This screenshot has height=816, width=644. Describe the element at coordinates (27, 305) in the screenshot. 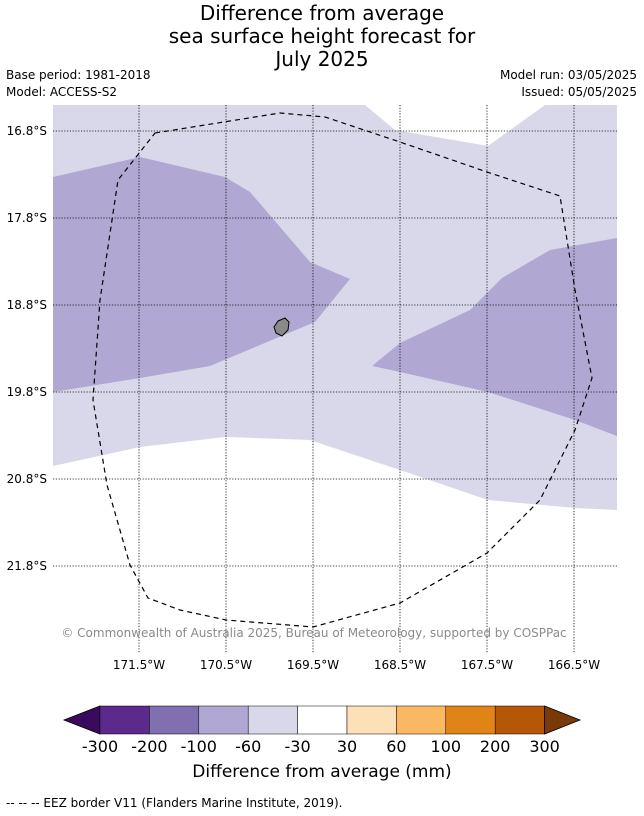

I see `lat-label: 18.8°S` at that location.